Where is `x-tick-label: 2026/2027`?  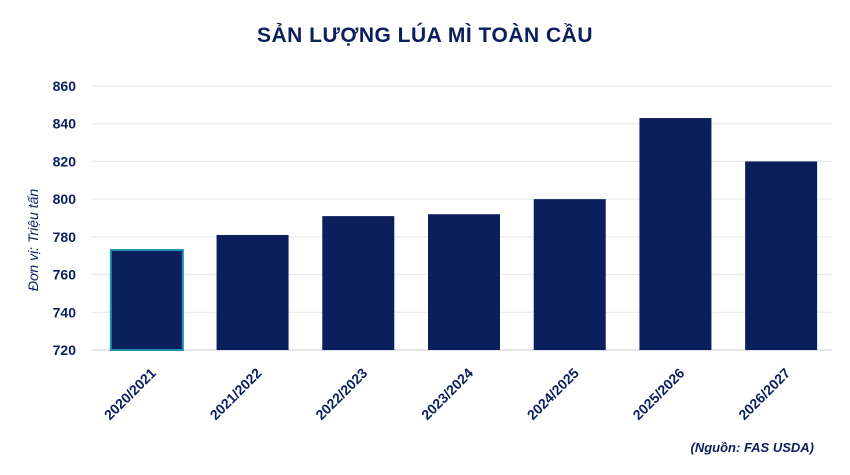
x-tick-label: 2026/2027 is located at coordinates (764, 394).